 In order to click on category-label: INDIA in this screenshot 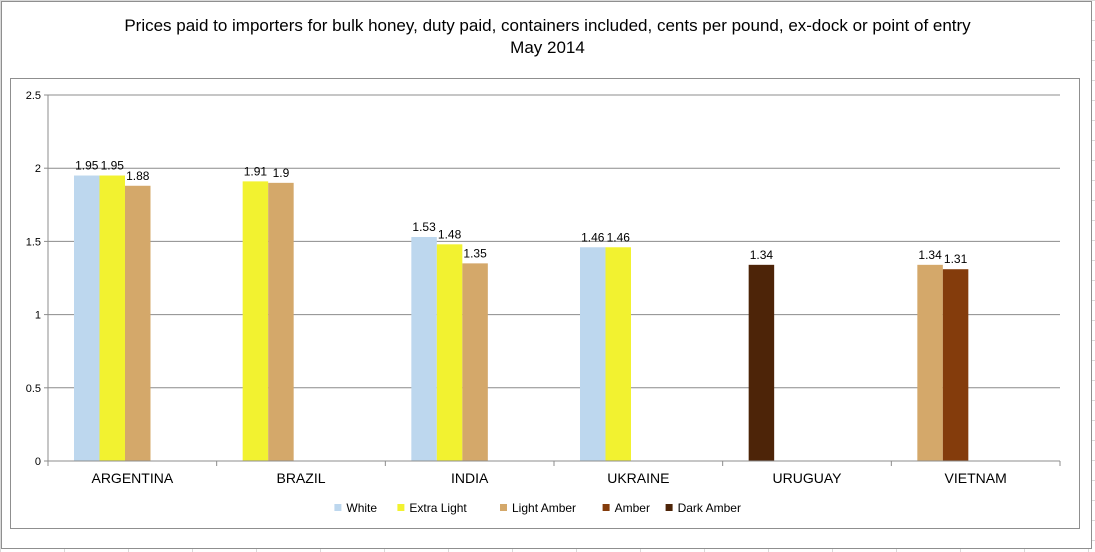, I will do `click(470, 478)`.